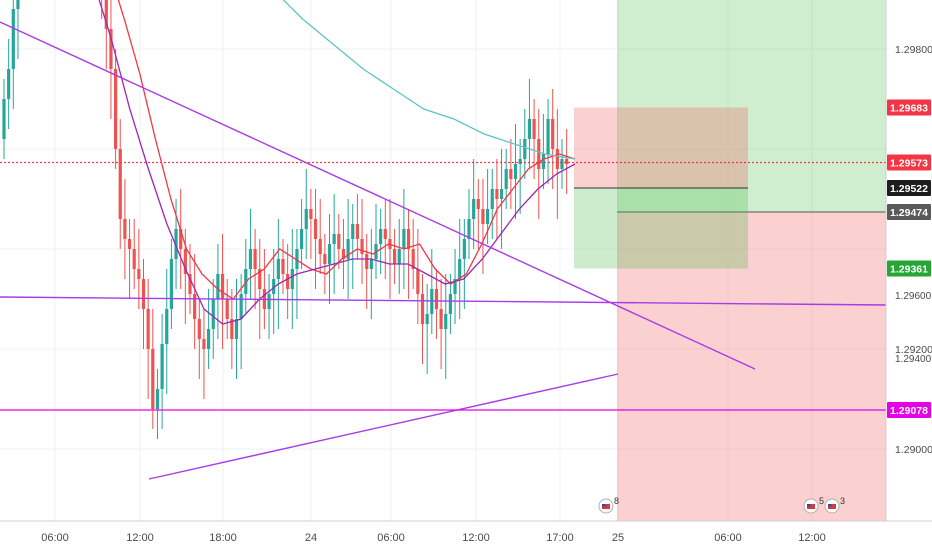  I want to click on price-label: 1.29683, so click(909, 109).